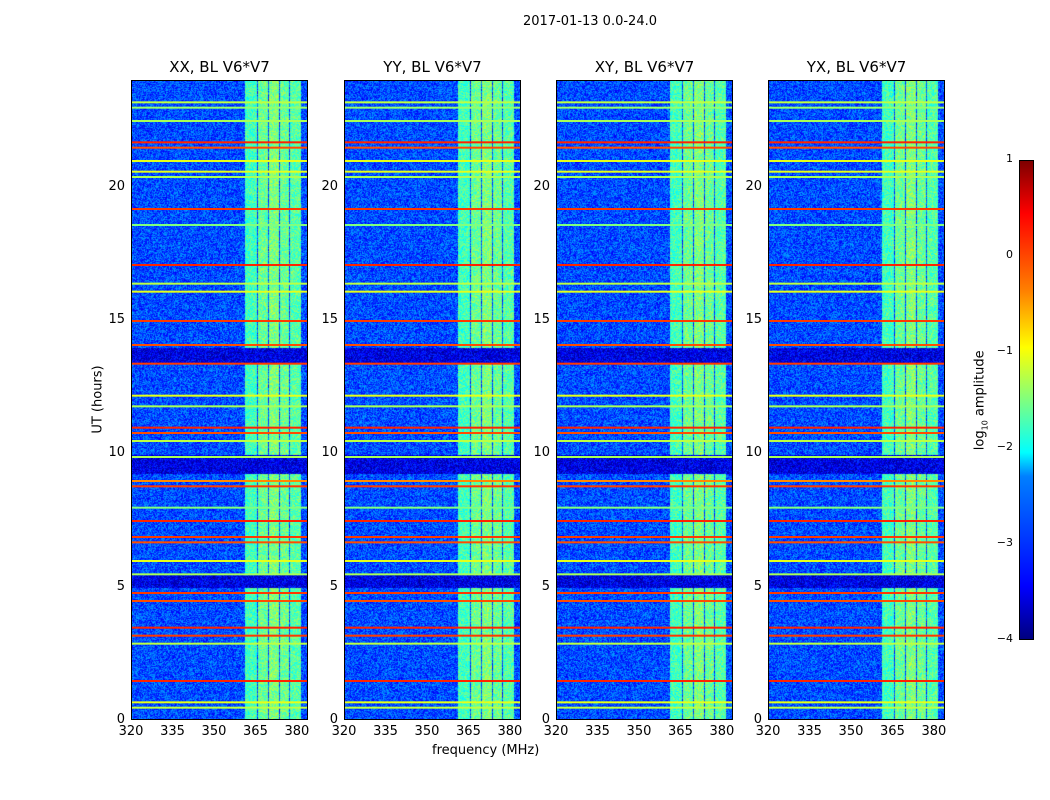 This screenshot has height=800, width=1050. What do you see at coordinates (1009, 158) in the screenshot?
I see `colorbar-tick-label: 1` at bounding box center [1009, 158].